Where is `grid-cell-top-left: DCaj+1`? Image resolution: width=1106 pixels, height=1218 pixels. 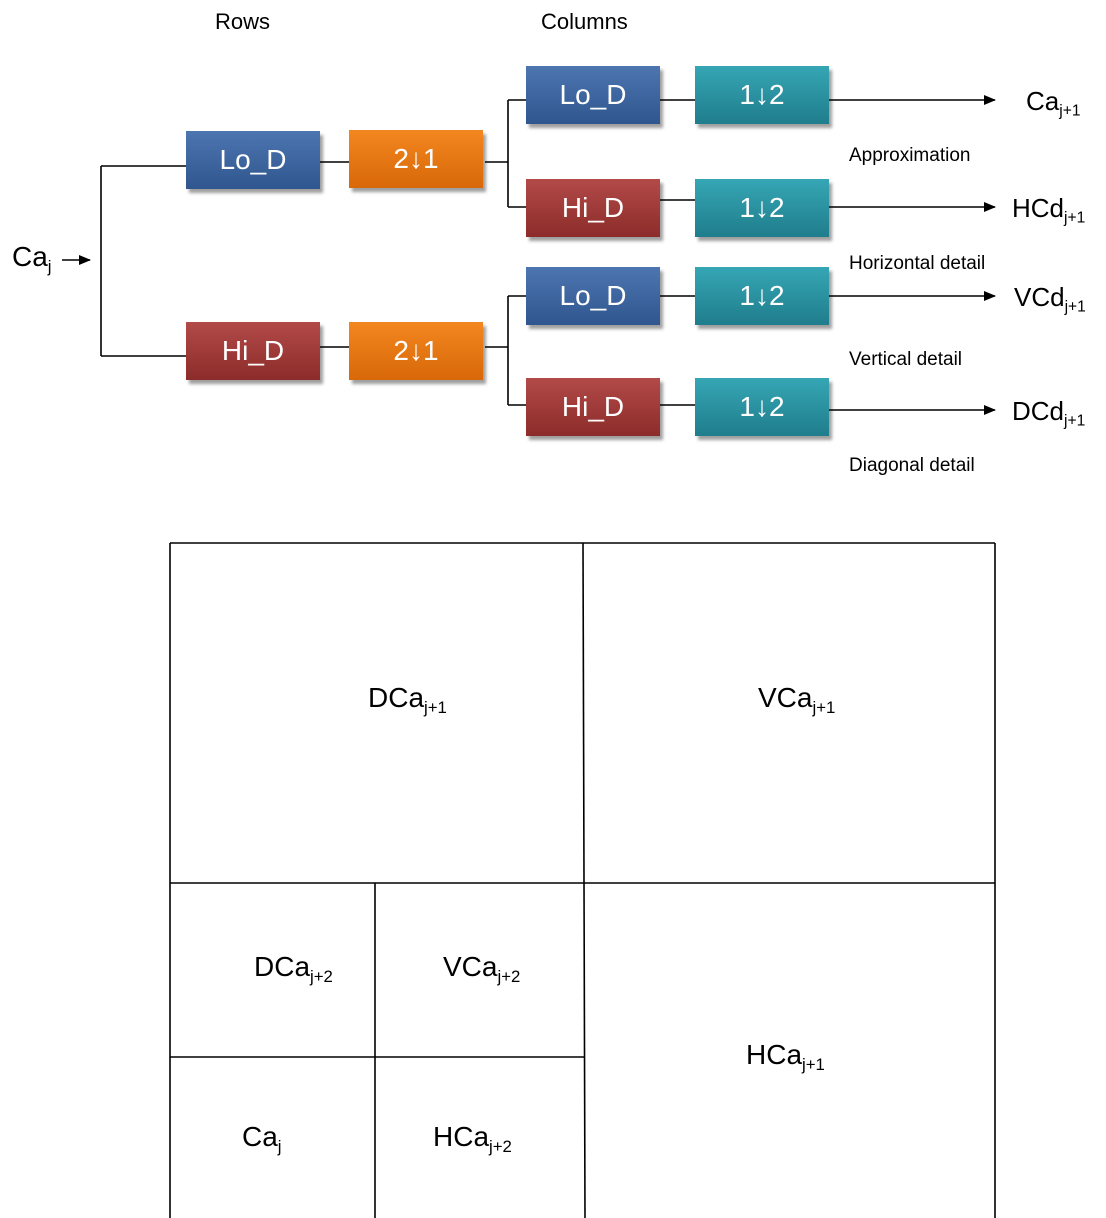 grid-cell-top-left: DCaj+1 is located at coordinates (407, 699).